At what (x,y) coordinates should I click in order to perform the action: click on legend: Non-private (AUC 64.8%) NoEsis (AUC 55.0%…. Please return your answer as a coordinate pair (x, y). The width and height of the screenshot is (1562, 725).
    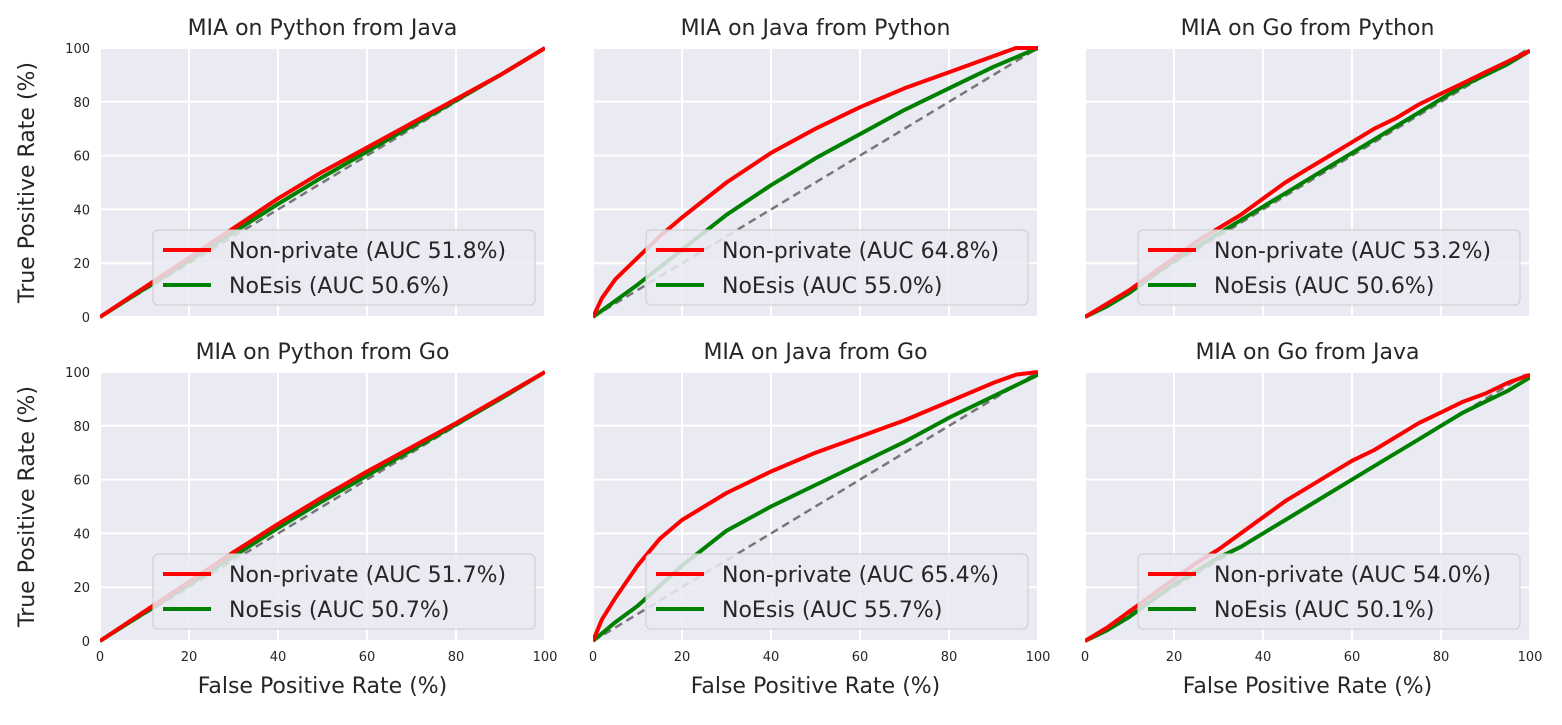
    Looking at the image, I should click on (837, 267).